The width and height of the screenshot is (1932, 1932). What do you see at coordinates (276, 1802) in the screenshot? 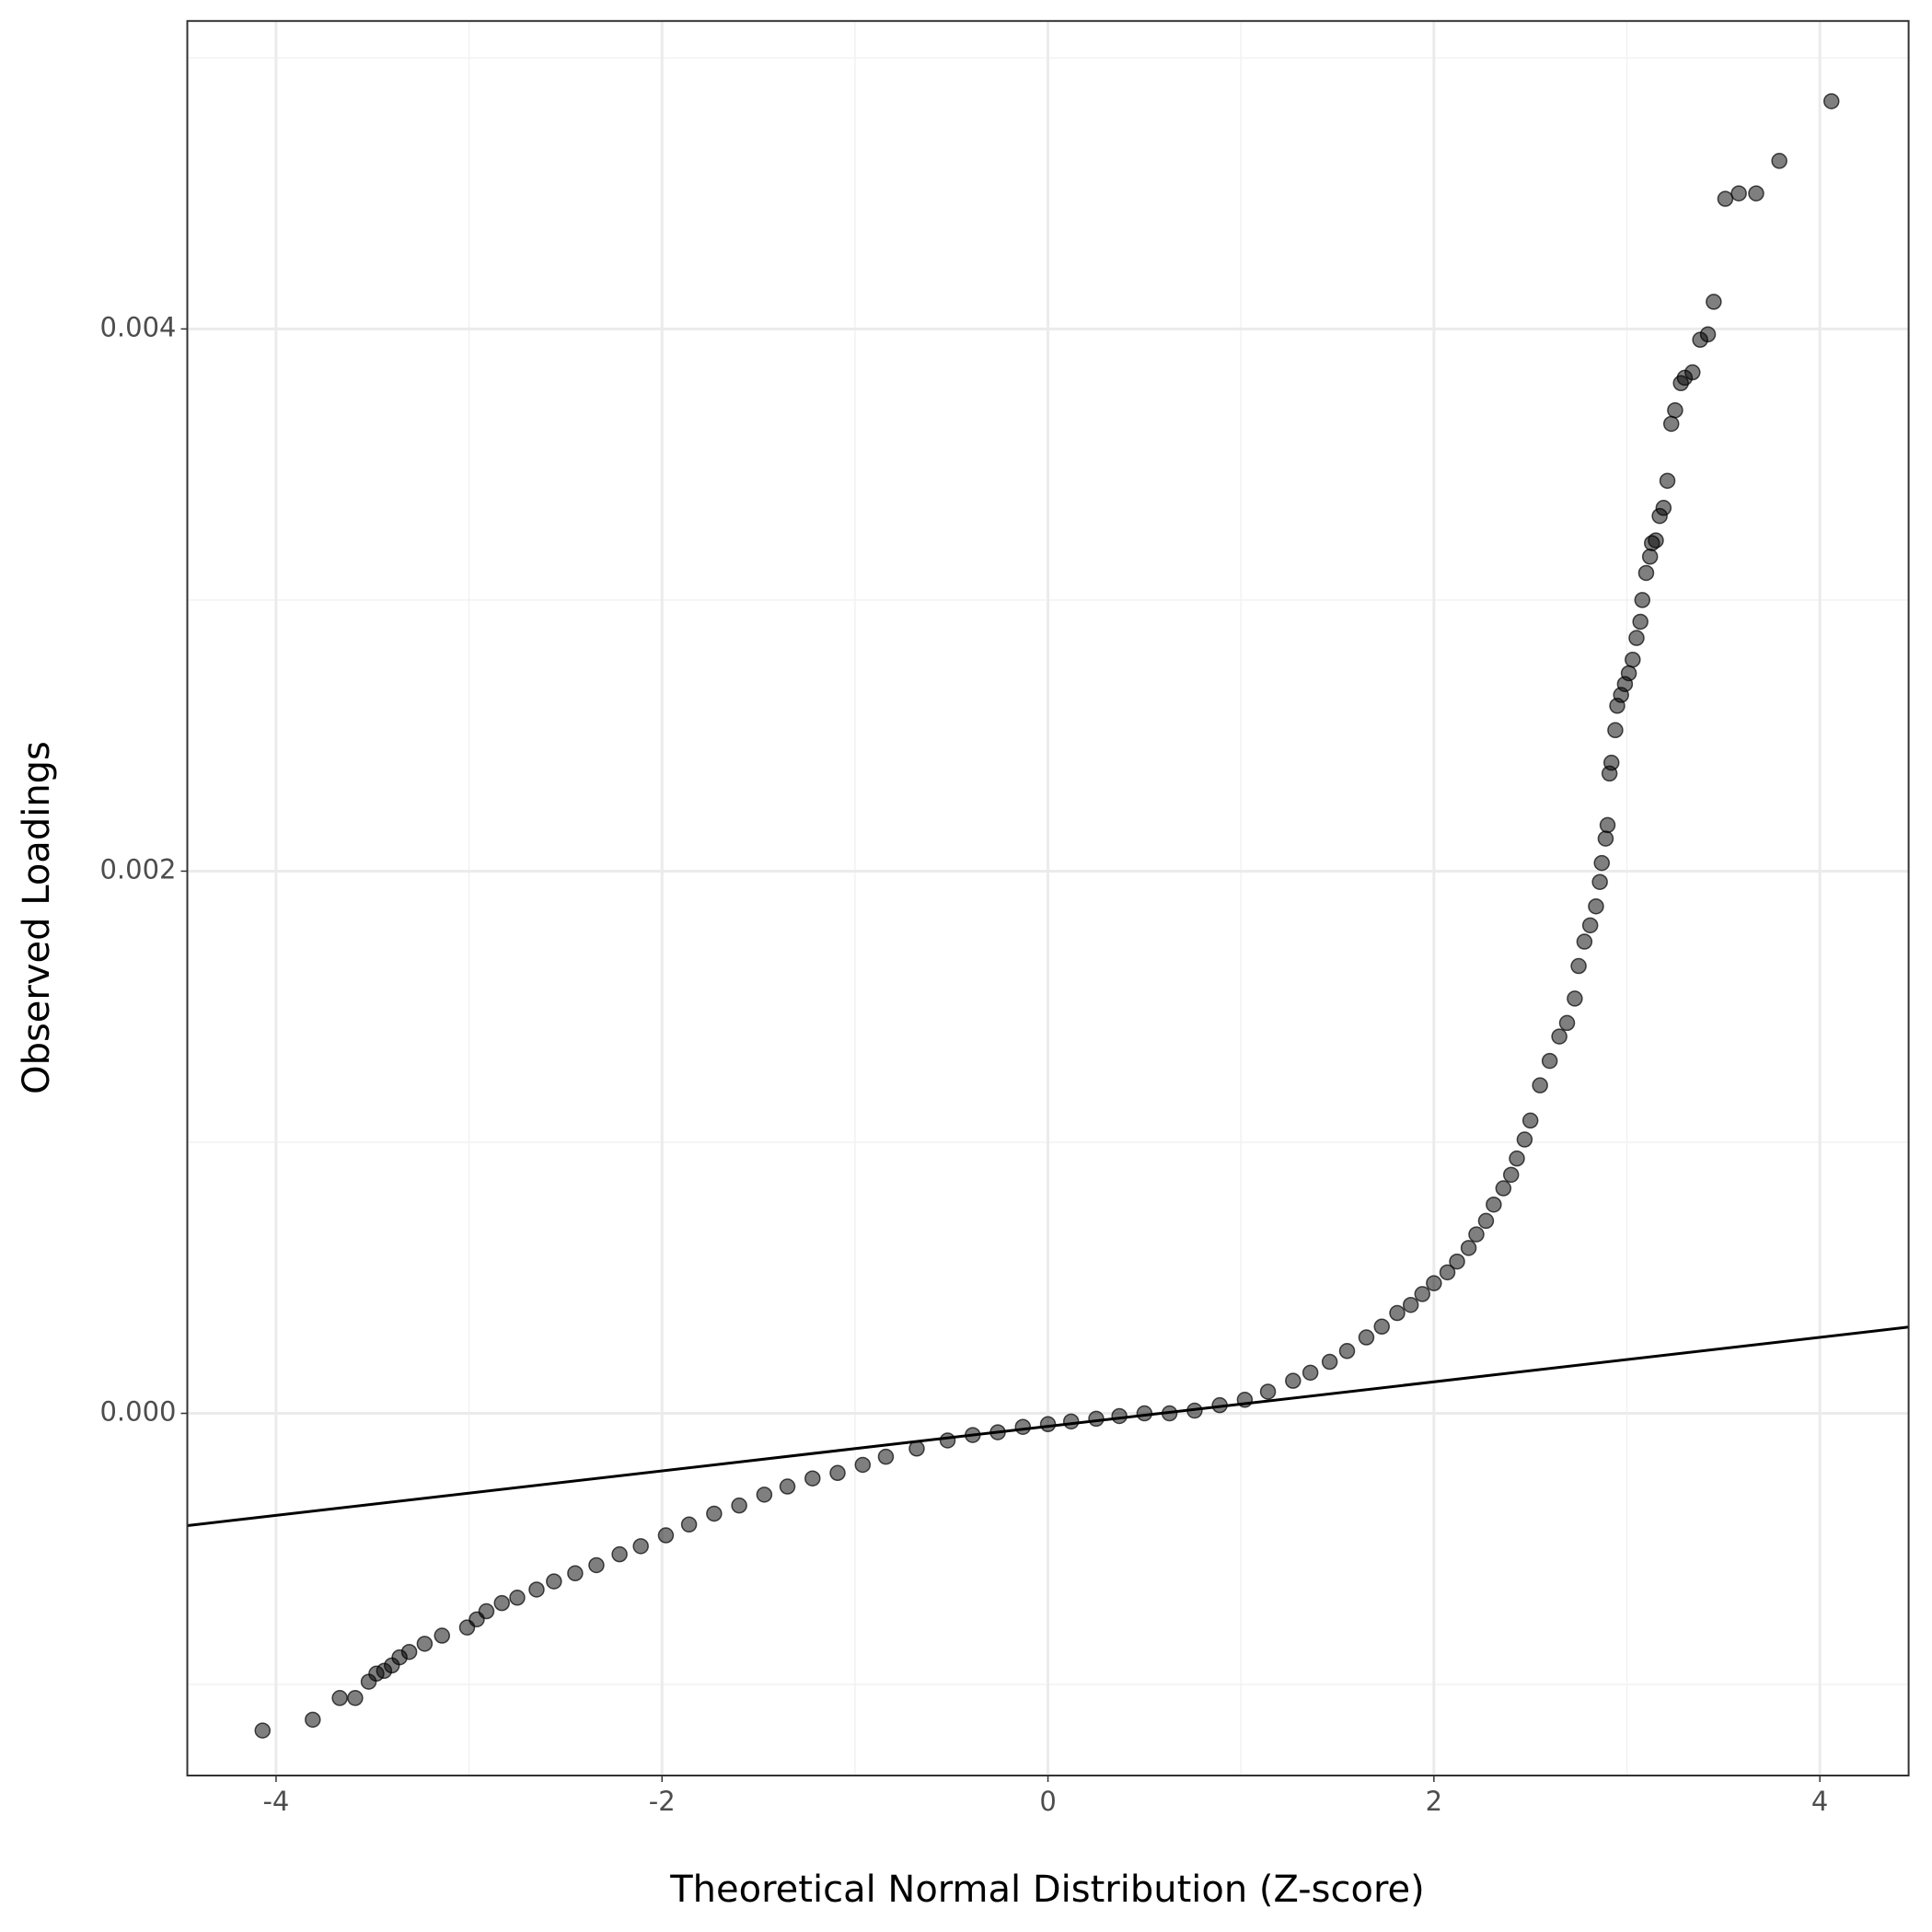
I see `x-tick-label: -4` at bounding box center [276, 1802].